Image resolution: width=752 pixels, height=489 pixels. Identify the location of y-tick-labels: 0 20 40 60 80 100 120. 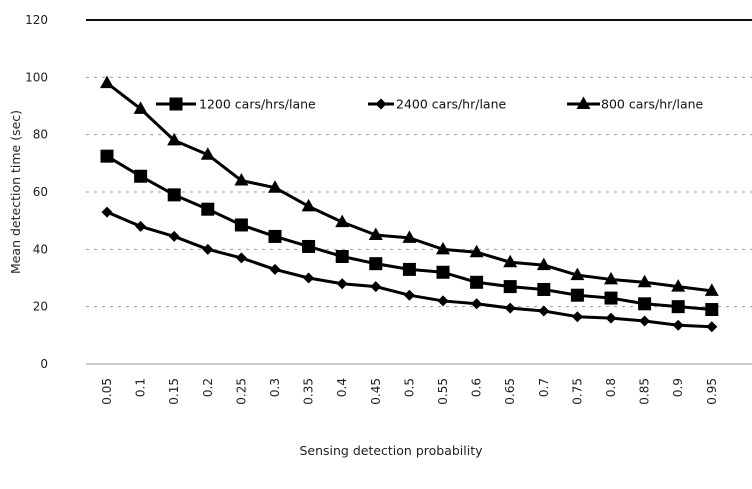
(36, 192).